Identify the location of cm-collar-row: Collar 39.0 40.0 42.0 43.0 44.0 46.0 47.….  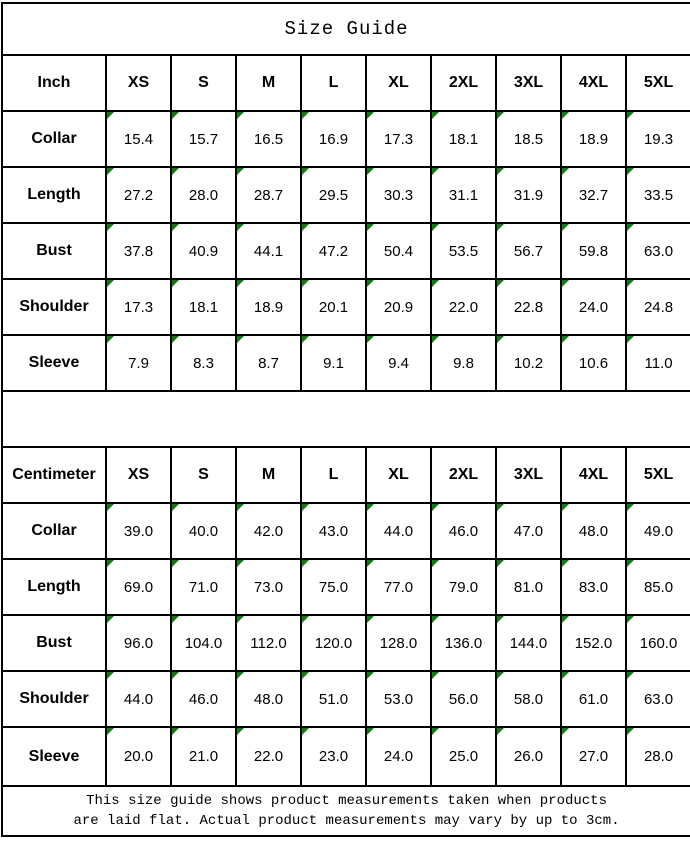
(345, 531).